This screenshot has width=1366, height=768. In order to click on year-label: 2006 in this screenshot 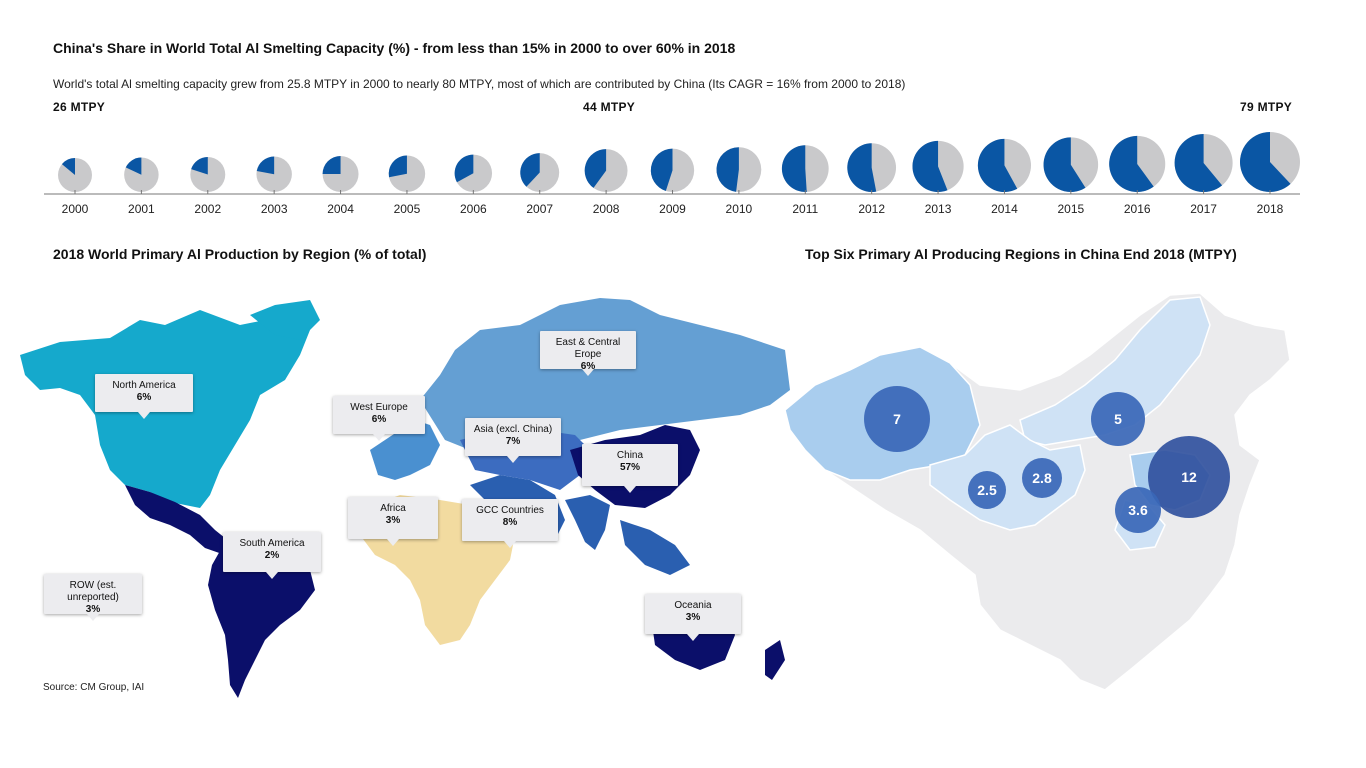, I will do `click(473, 209)`.